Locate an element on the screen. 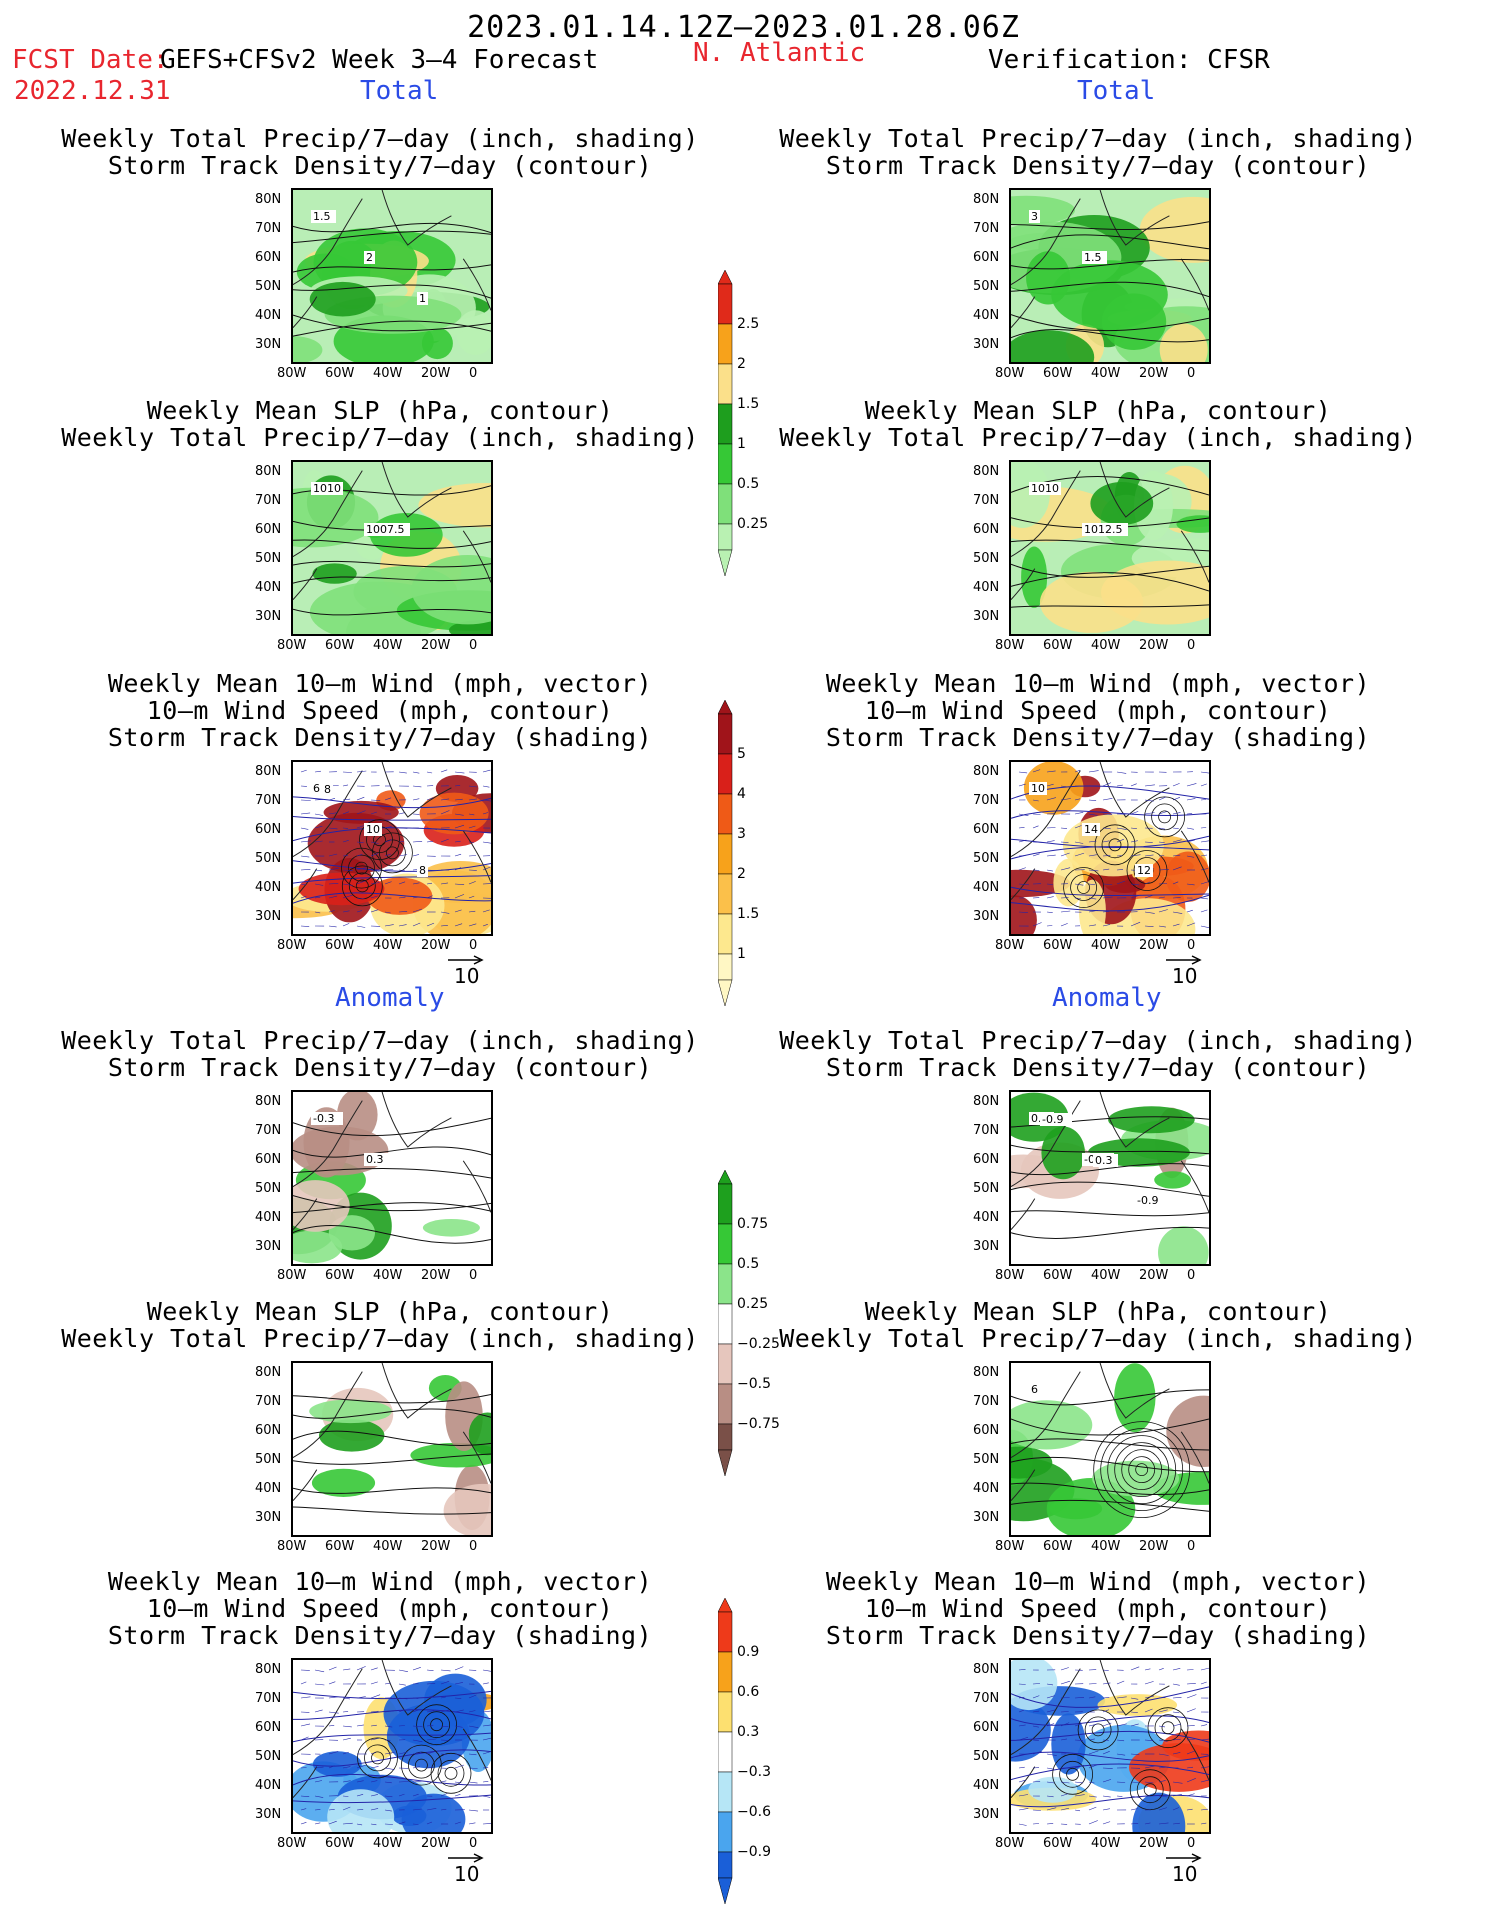  colorbar-cap is located at coordinates (725, 1177).